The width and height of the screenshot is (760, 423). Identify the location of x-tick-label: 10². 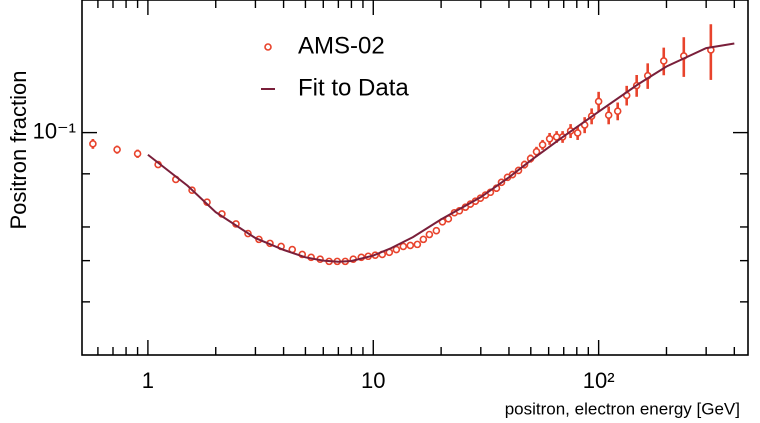
(599, 380).